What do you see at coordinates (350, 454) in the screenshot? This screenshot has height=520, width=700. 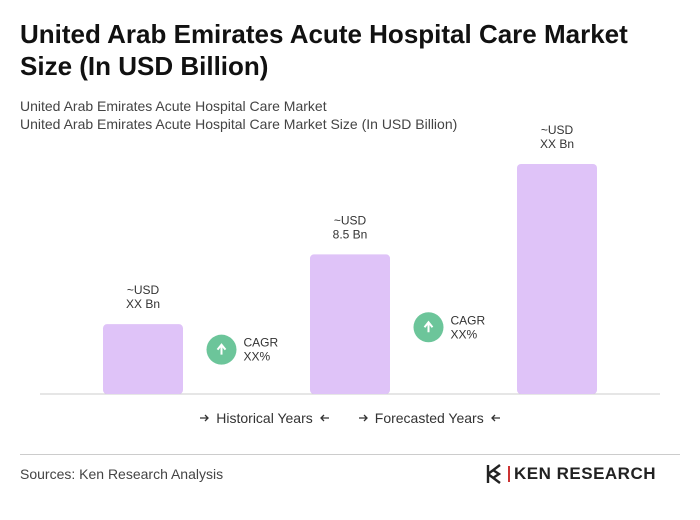 I see `divider` at bounding box center [350, 454].